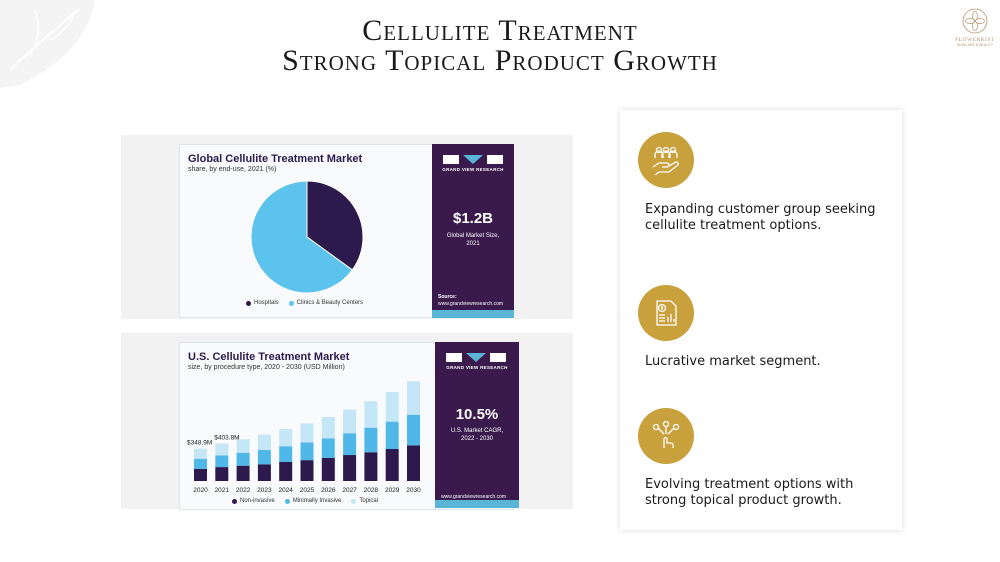 The height and width of the screenshot is (562, 1000). Describe the element at coordinates (317, 501) in the screenshot. I see `legend-label: Minimally Invasive` at that location.